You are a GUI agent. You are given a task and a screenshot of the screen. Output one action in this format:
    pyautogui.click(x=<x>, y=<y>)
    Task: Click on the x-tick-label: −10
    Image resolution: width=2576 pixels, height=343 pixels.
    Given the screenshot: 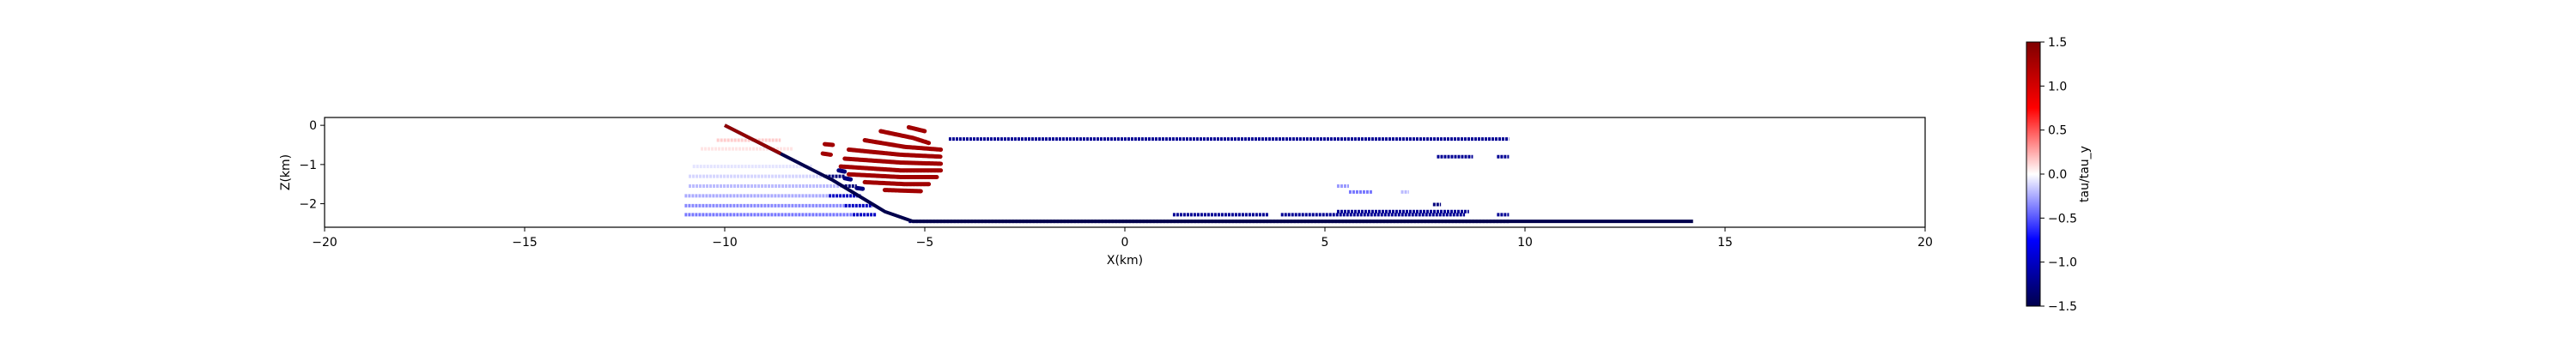 What is the action you would take?
    pyautogui.click(x=725, y=243)
    